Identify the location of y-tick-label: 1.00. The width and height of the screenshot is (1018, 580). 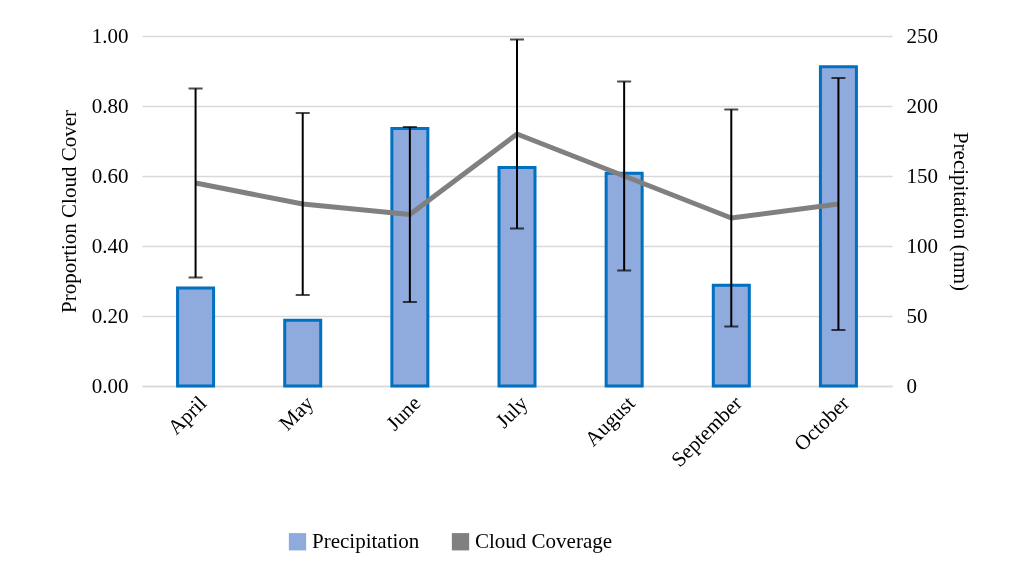
(110, 35).